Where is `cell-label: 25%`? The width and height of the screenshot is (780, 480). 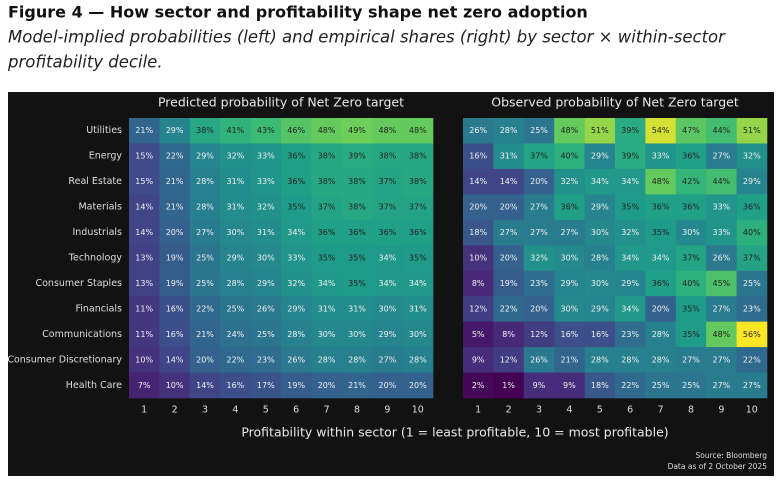
cell-label: 25% is located at coordinates (236, 308).